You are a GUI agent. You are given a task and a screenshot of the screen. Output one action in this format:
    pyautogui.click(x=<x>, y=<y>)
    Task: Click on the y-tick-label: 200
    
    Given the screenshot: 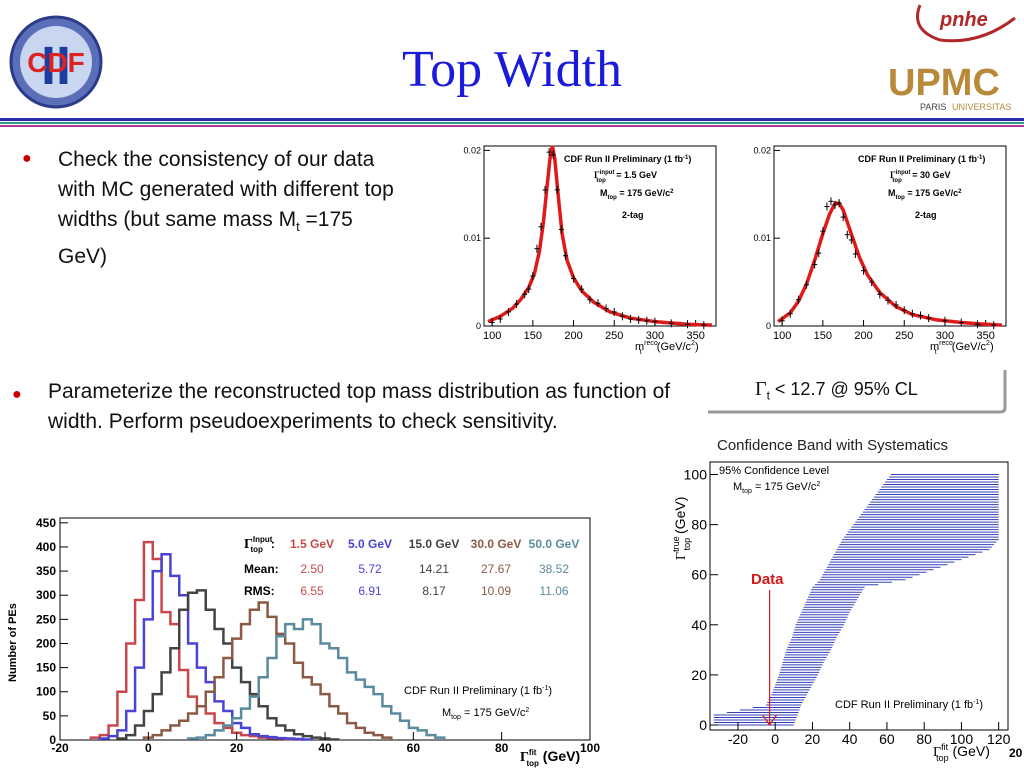 What is the action you would take?
    pyautogui.click(x=46, y=643)
    